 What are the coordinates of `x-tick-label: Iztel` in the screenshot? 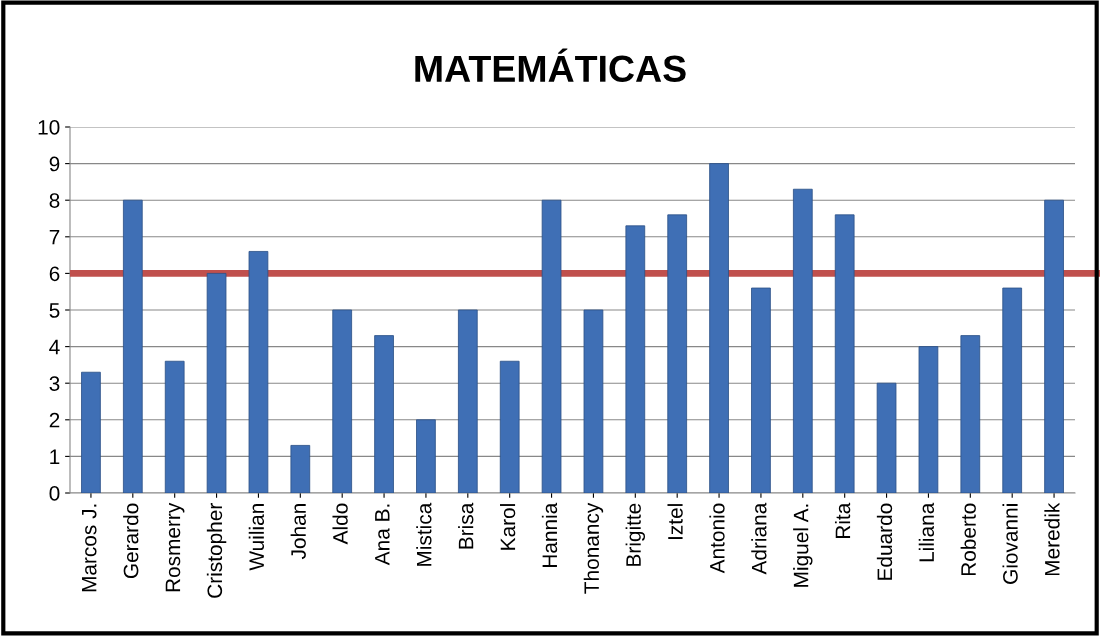 It's located at (675, 521).